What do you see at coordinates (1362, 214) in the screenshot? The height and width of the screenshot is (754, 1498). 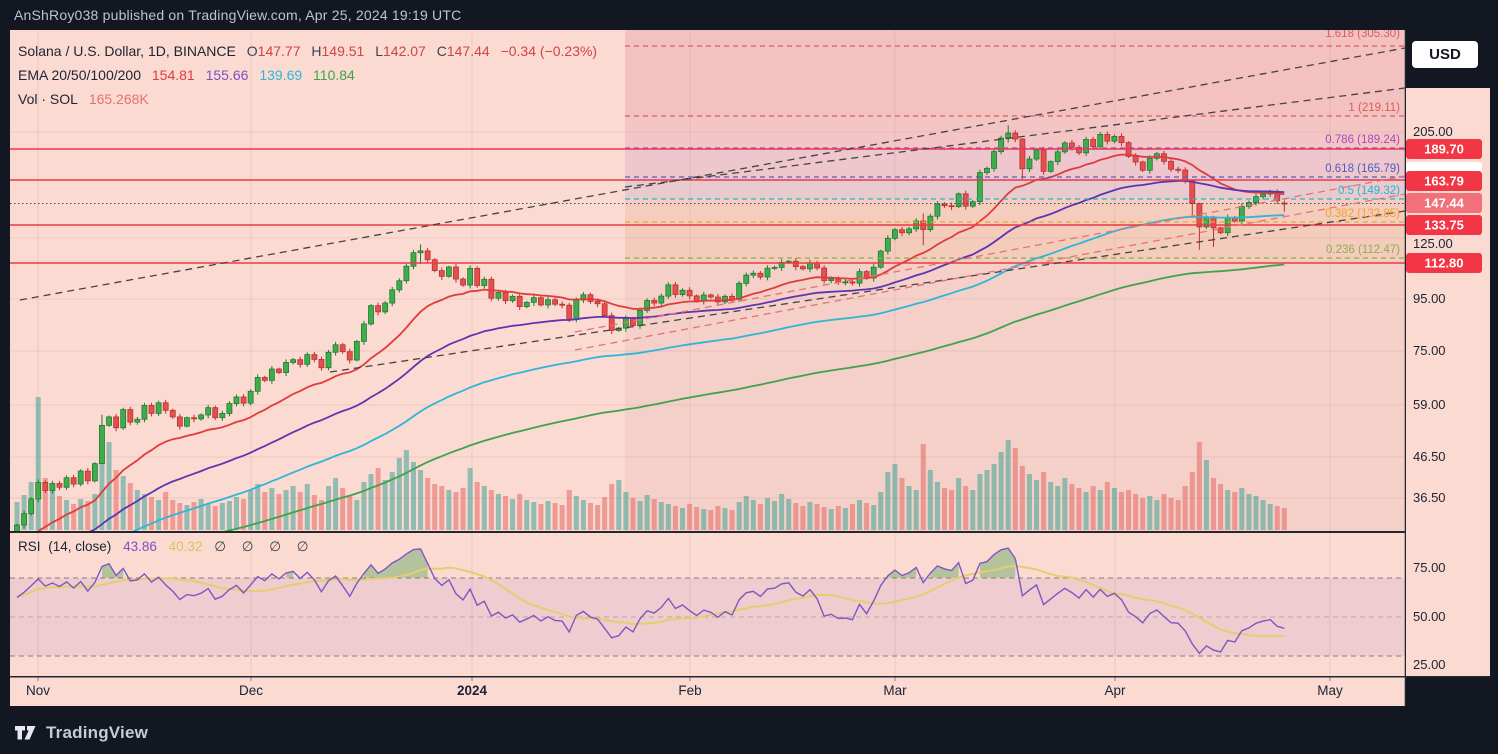 I see `fib-level-label: 0.382 (132.85)` at bounding box center [1362, 214].